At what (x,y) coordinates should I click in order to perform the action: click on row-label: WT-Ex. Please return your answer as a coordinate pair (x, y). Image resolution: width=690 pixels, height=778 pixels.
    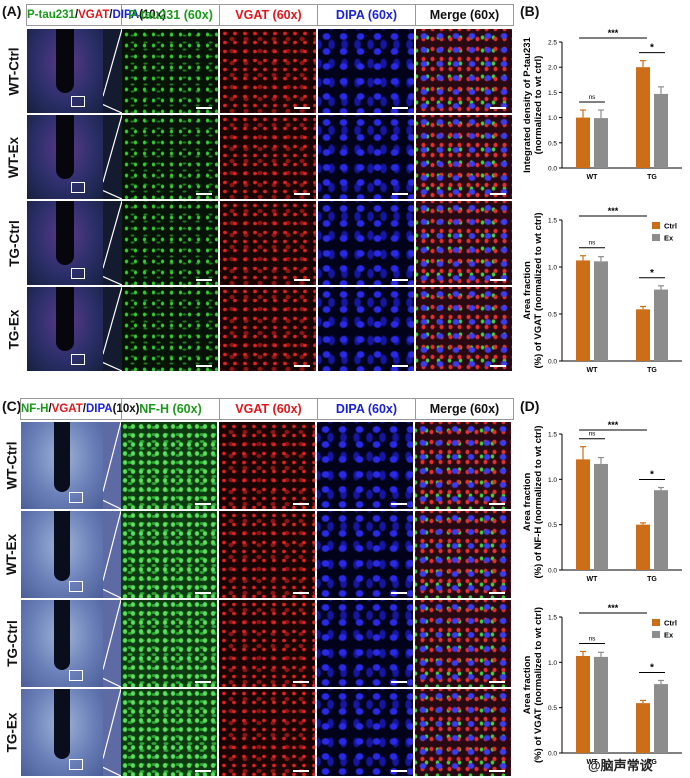
    Looking at the image, I should click on (14, 157).